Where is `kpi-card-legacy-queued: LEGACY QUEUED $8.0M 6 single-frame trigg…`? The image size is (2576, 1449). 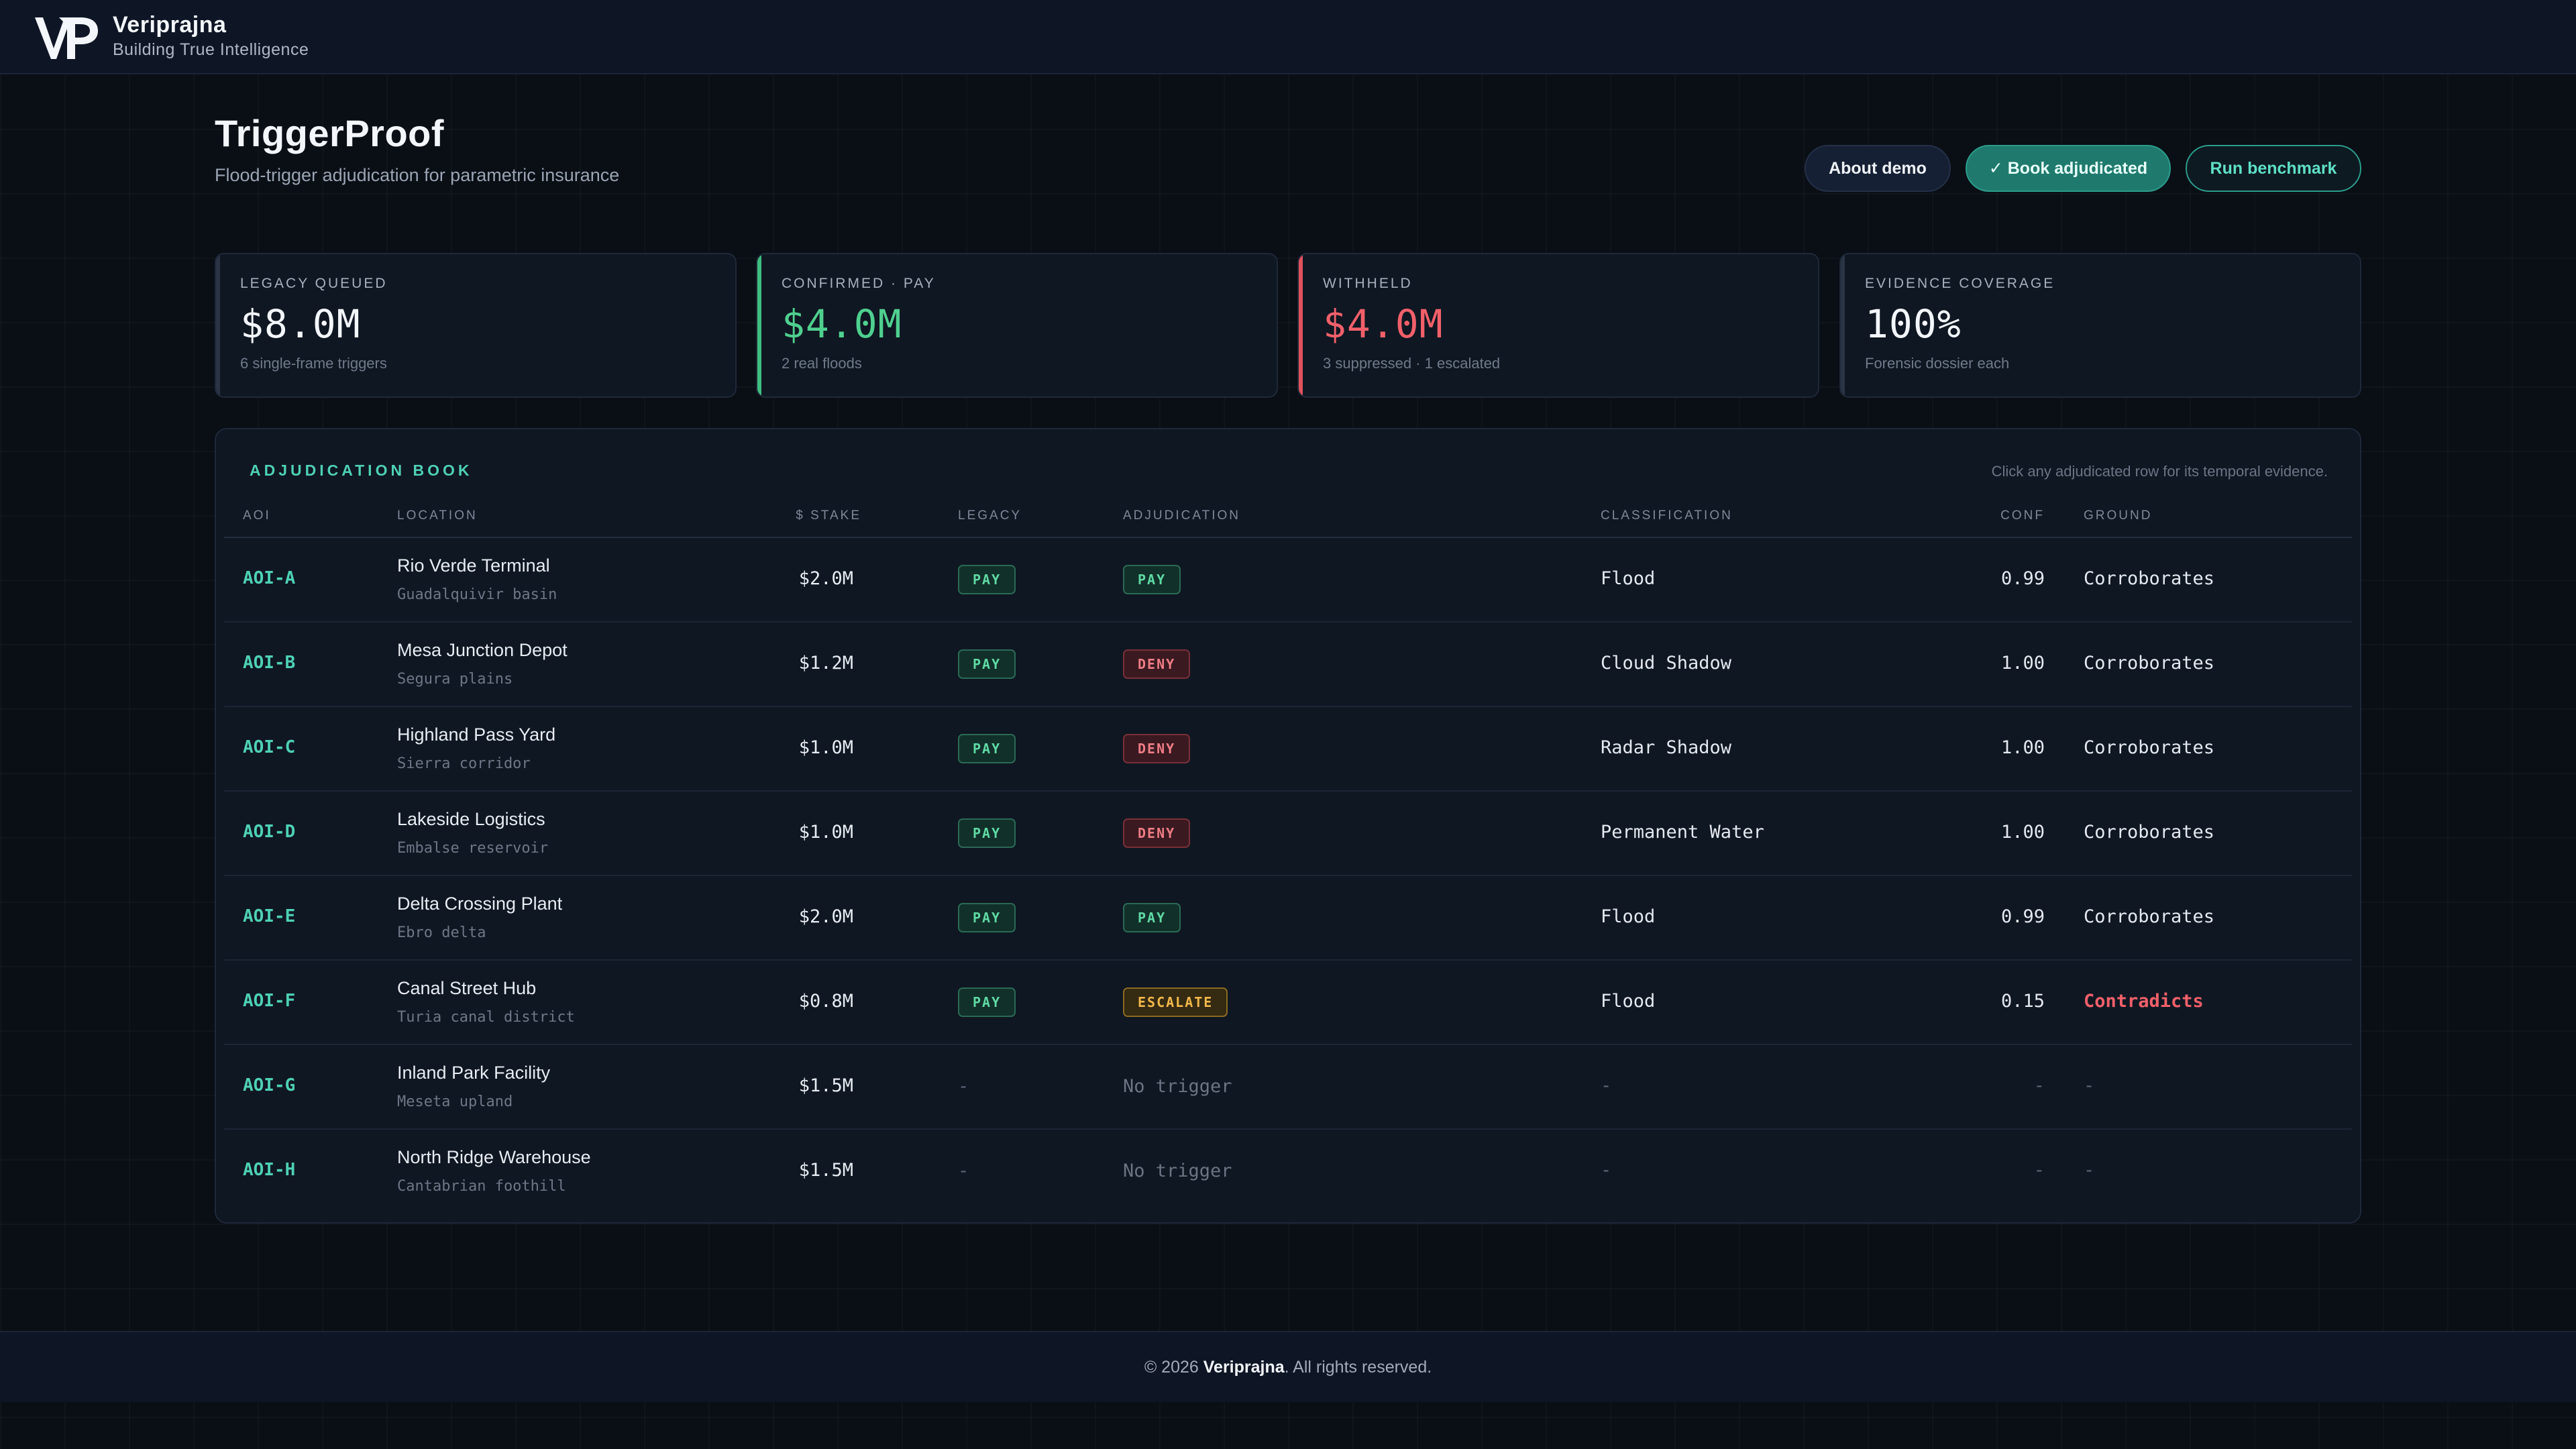 kpi-card-legacy-queued: LEGACY QUEUED $8.0M 6 single-frame trigg… is located at coordinates (476, 325).